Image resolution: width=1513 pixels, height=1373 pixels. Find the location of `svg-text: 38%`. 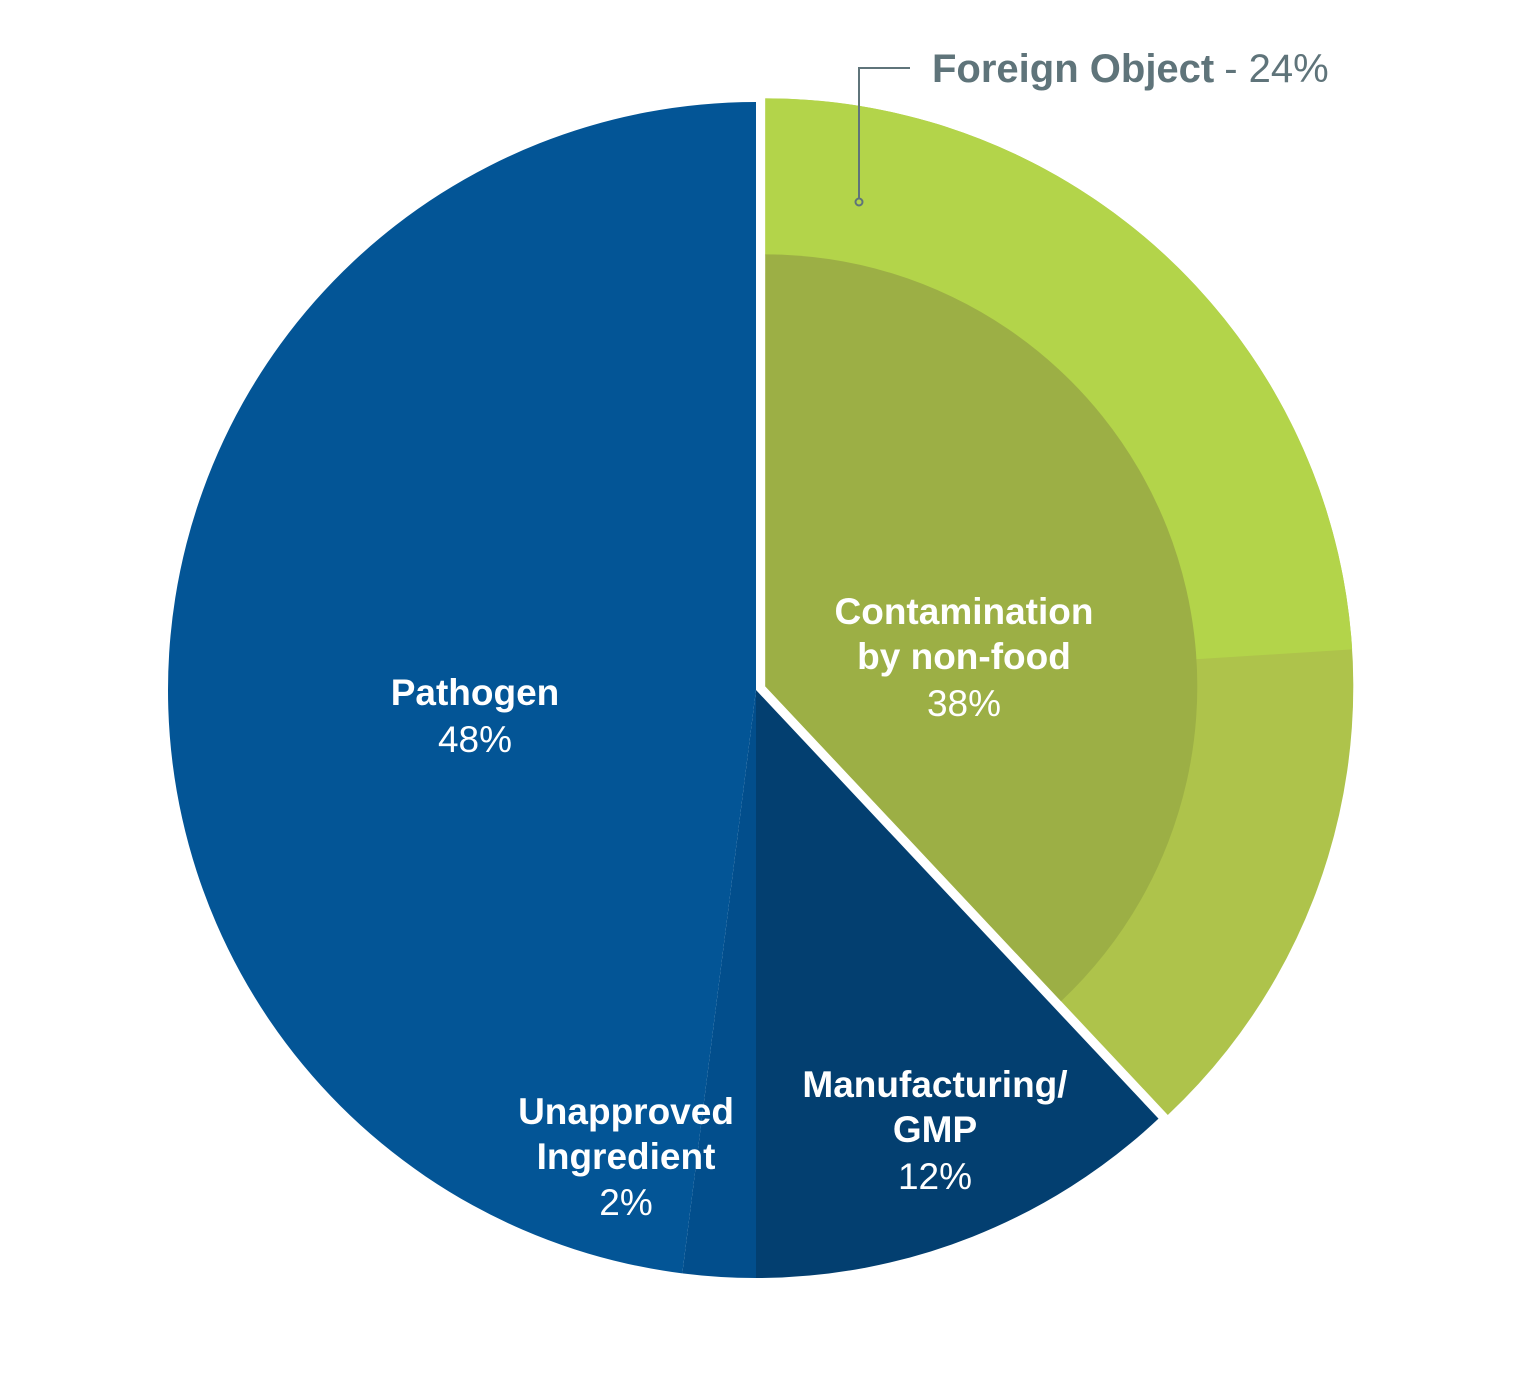

svg-text: 38% is located at coordinates (964, 703).